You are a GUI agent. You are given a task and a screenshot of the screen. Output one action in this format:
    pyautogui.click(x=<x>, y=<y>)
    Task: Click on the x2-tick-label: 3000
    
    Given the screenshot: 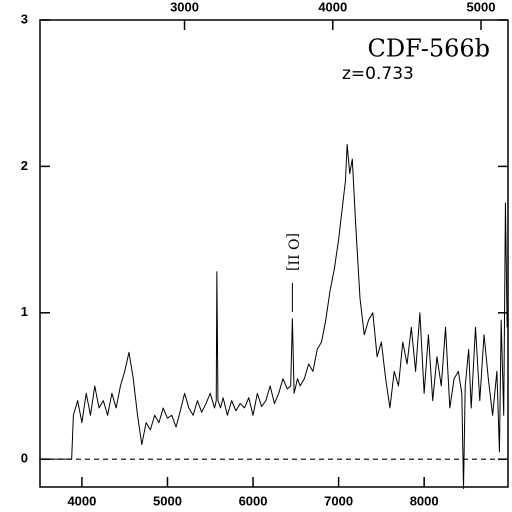 What is the action you would take?
    pyautogui.click(x=184, y=7)
    